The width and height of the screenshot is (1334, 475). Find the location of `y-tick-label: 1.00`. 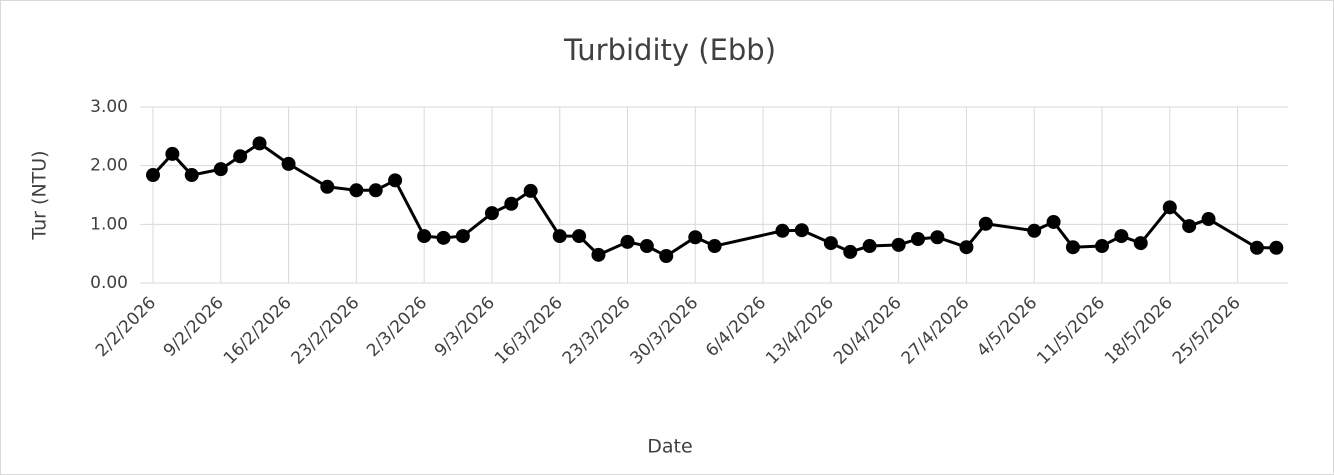

y-tick-label: 1.00 is located at coordinates (109, 224).